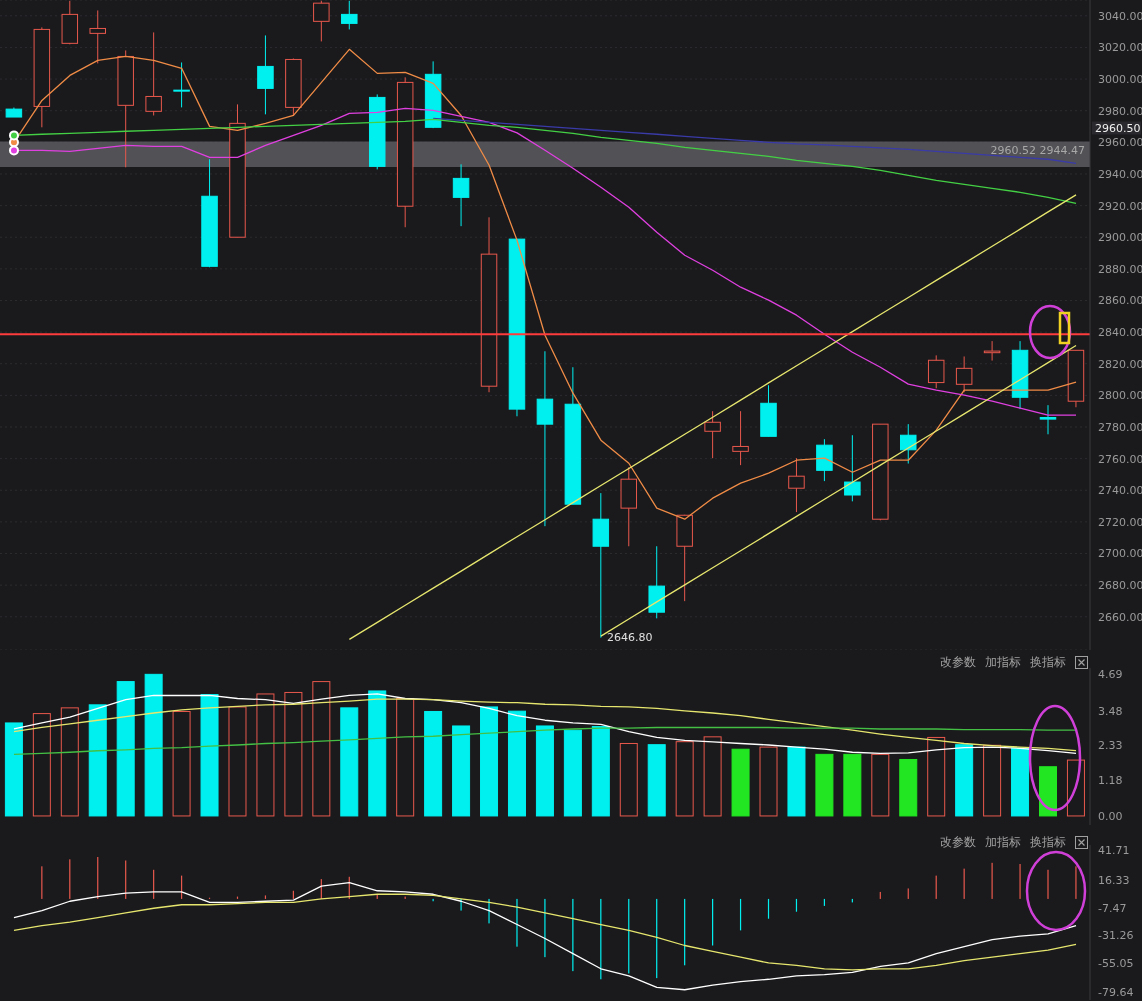  Describe the element at coordinates (1120, 396) in the screenshot. I see `y-tick-label: 2800.00` at that location.